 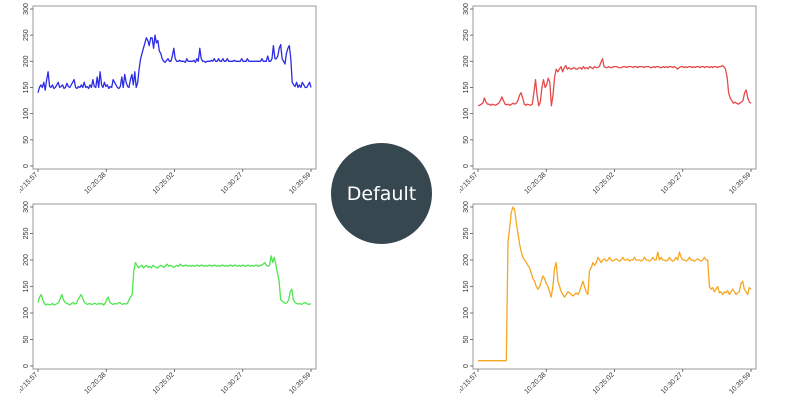 What do you see at coordinates (381, 193) in the screenshot?
I see `default-button: Default` at bounding box center [381, 193].